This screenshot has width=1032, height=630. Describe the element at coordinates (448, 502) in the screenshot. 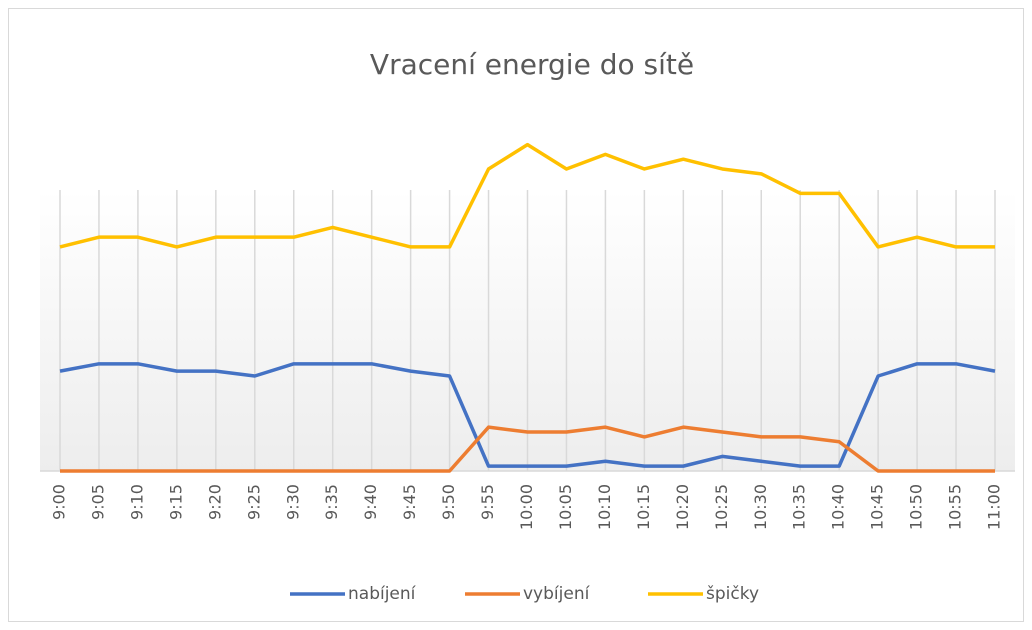

I see `x-tick-label: 9:50` at that location.